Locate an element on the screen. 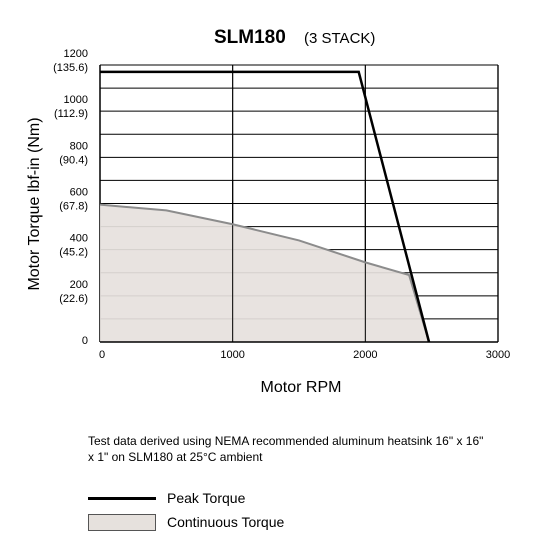  x-axis-label: Motor RPM is located at coordinates (301, 387).